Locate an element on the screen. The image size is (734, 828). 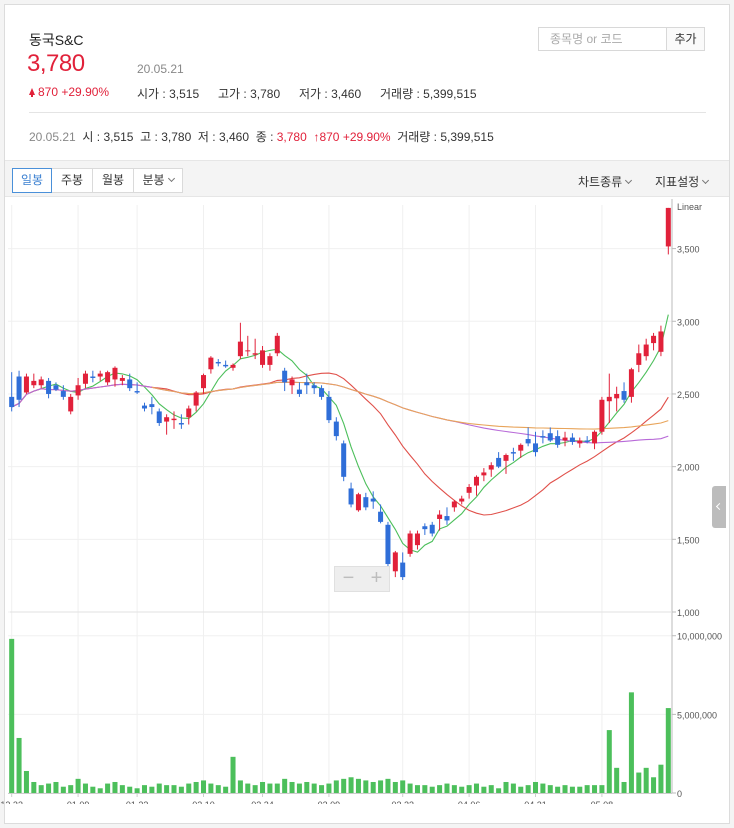
date-tick-label: 12.23 is located at coordinates (11, 802).